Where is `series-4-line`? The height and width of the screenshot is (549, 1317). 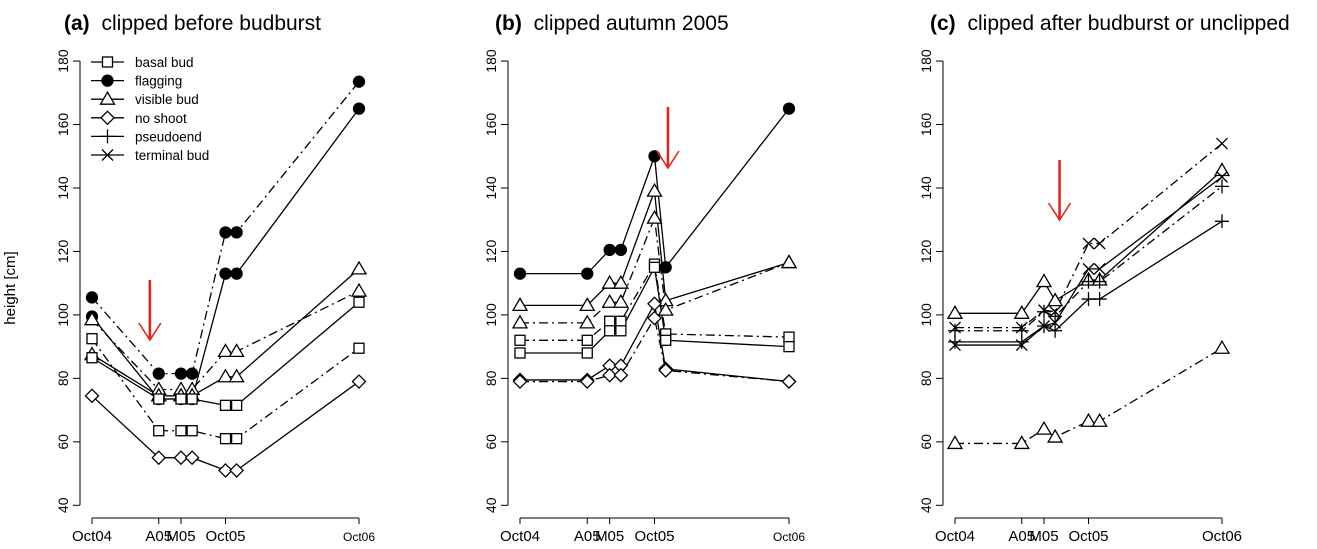 series-4-line is located at coordinates (1089, 258).